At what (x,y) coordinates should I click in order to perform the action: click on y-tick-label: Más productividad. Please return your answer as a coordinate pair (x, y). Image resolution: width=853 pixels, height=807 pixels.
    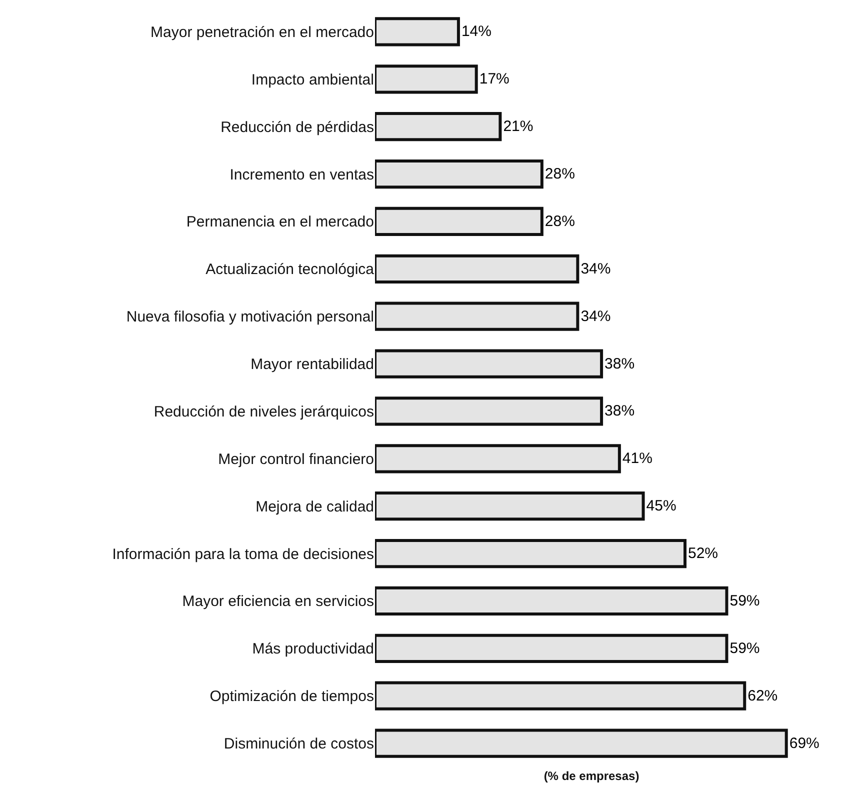
    Looking at the image, I should click on (313, 649).